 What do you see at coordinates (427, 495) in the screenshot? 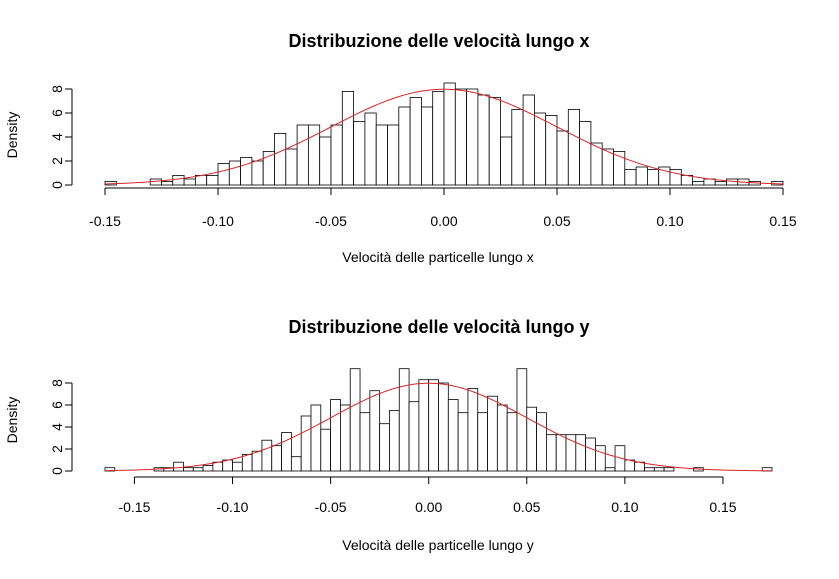
I see `x-axis-y: -0.15 -0.10 -0.05 0.00 0.05 0.10 0.15` at bounding box center [427, 495].